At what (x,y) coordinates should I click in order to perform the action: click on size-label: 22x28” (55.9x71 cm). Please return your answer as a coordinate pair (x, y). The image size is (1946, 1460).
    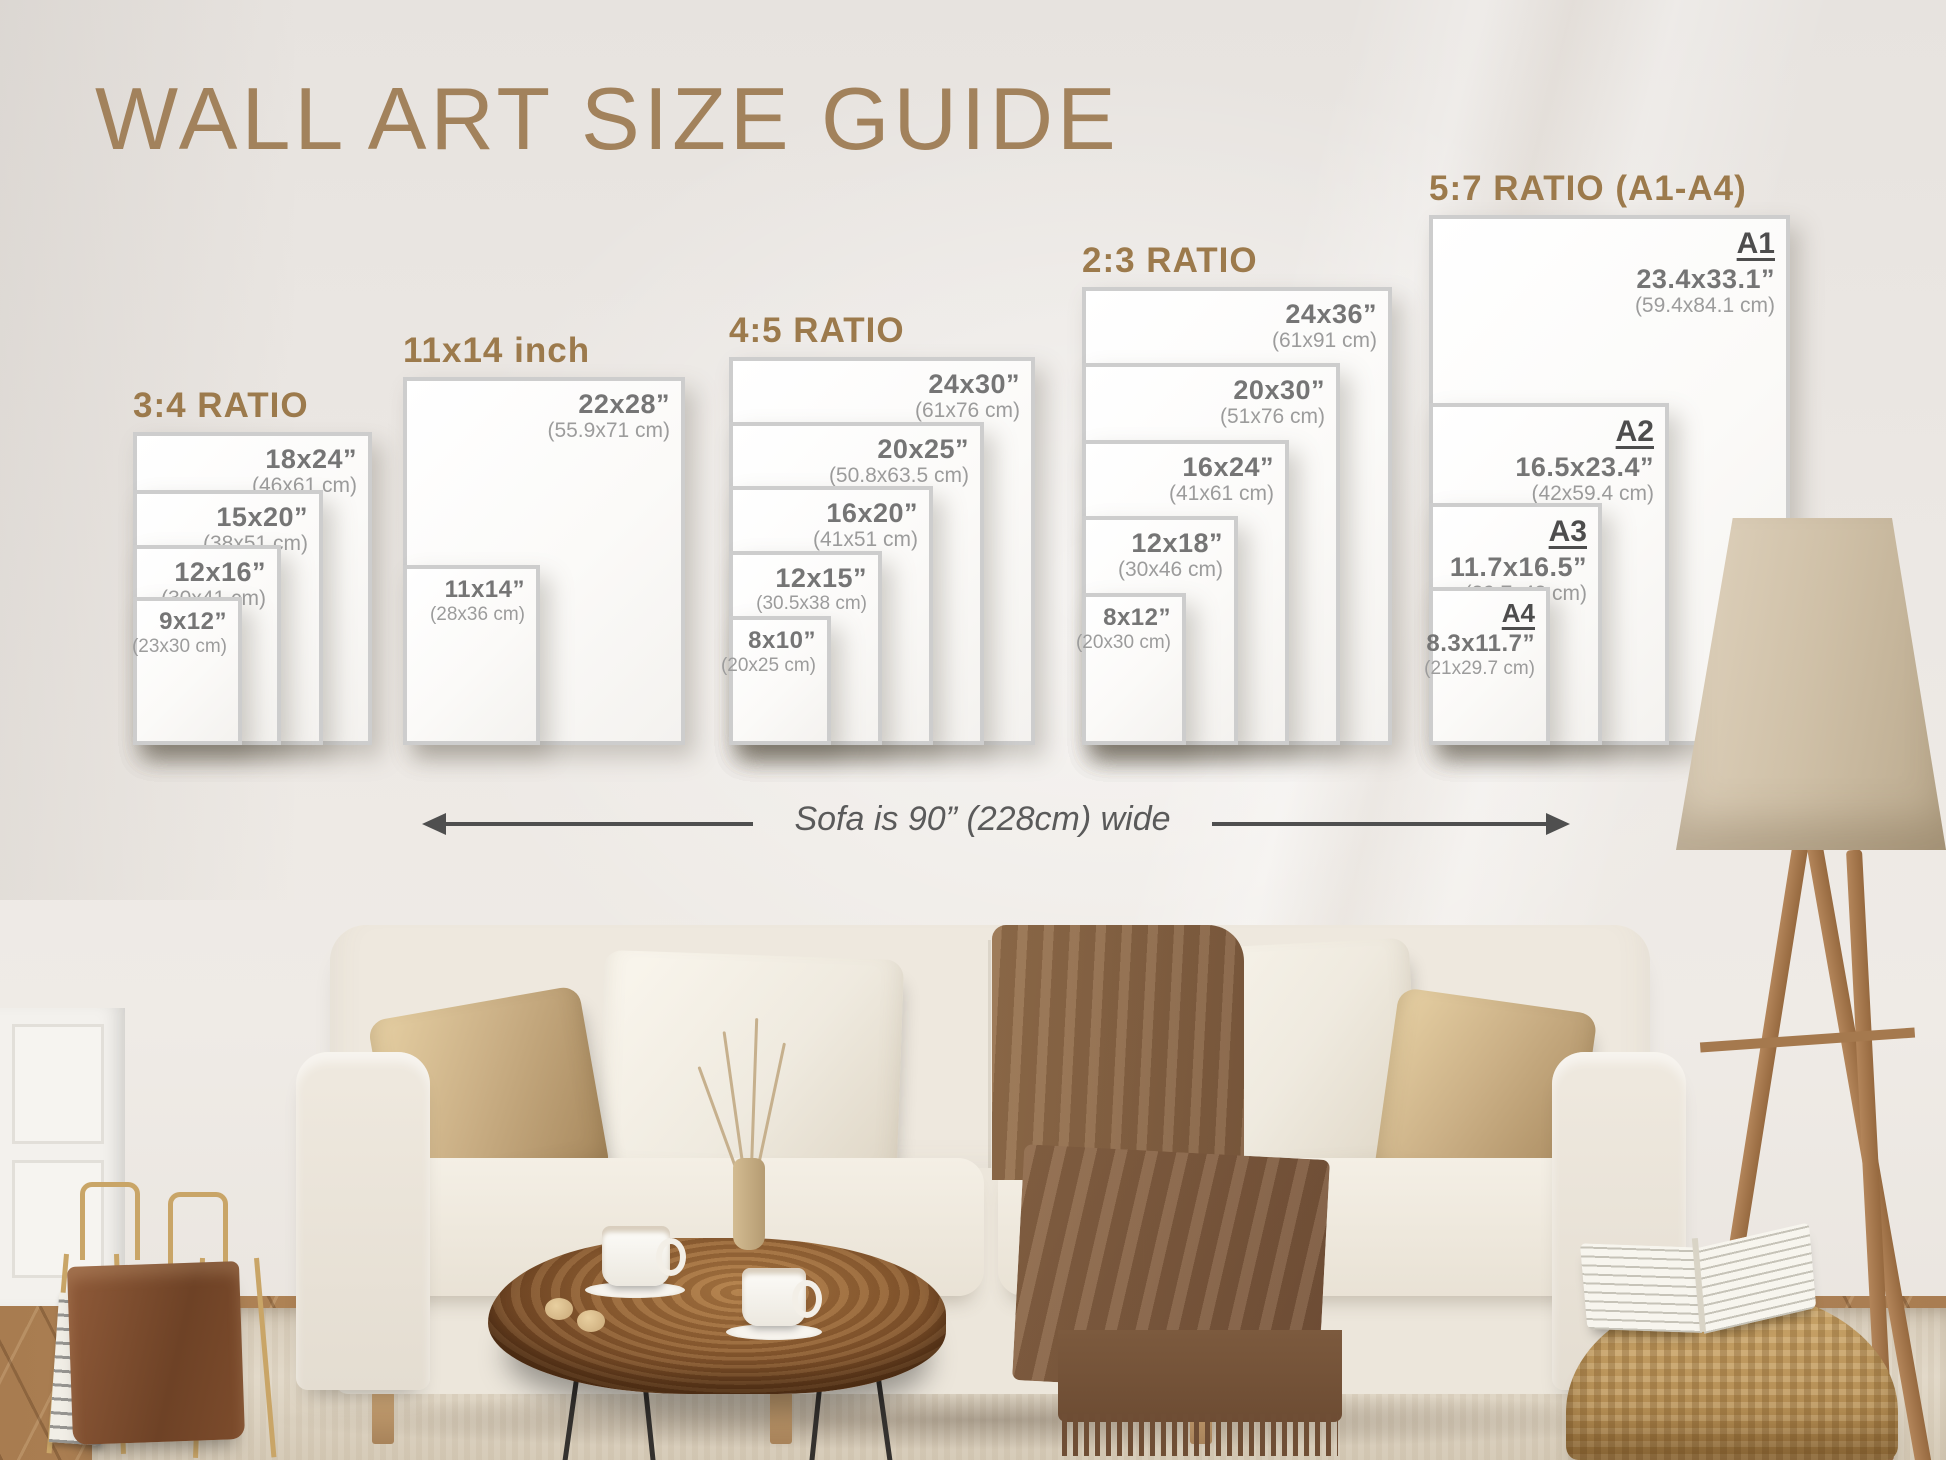
    Looking at the image, I should click on (608, 416).